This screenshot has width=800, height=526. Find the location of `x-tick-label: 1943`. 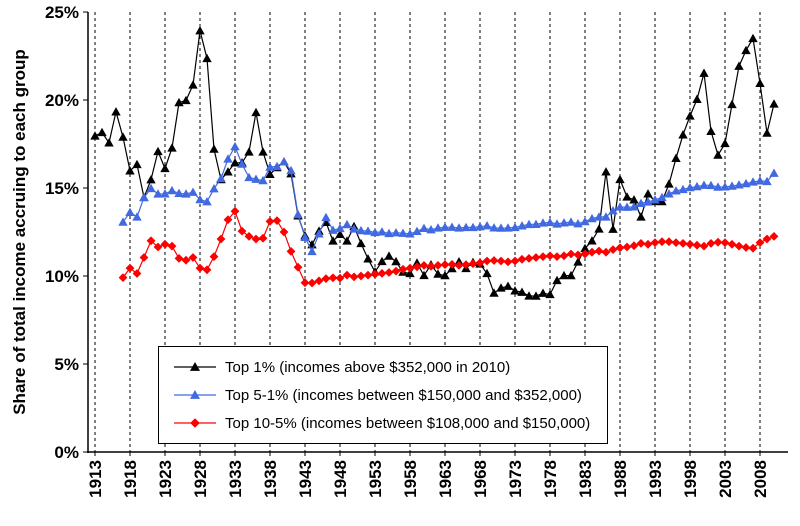

x-tick-label: 1943 is located at coordinates (305, 479).